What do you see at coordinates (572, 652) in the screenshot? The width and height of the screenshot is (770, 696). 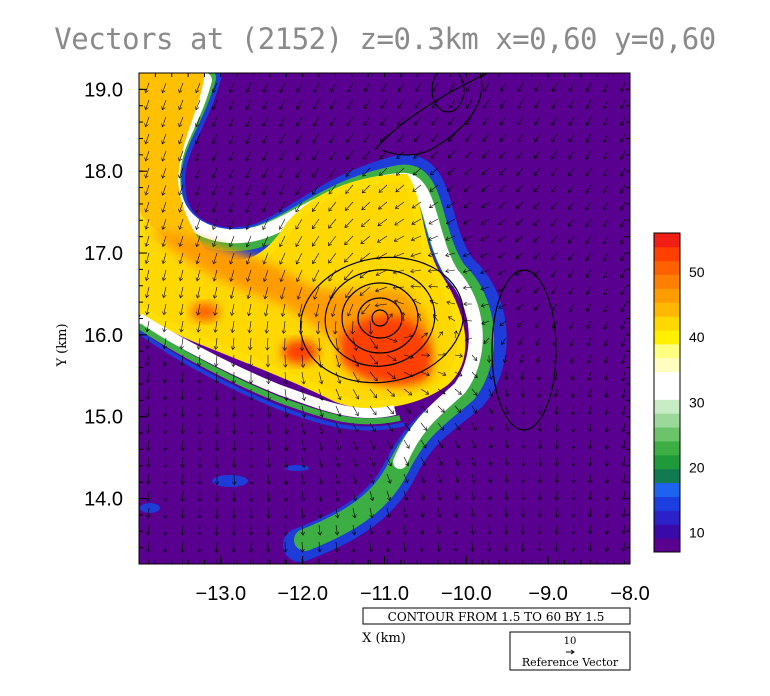 I see `reference-vector-arrowhead` at bounding box center [572, 652].